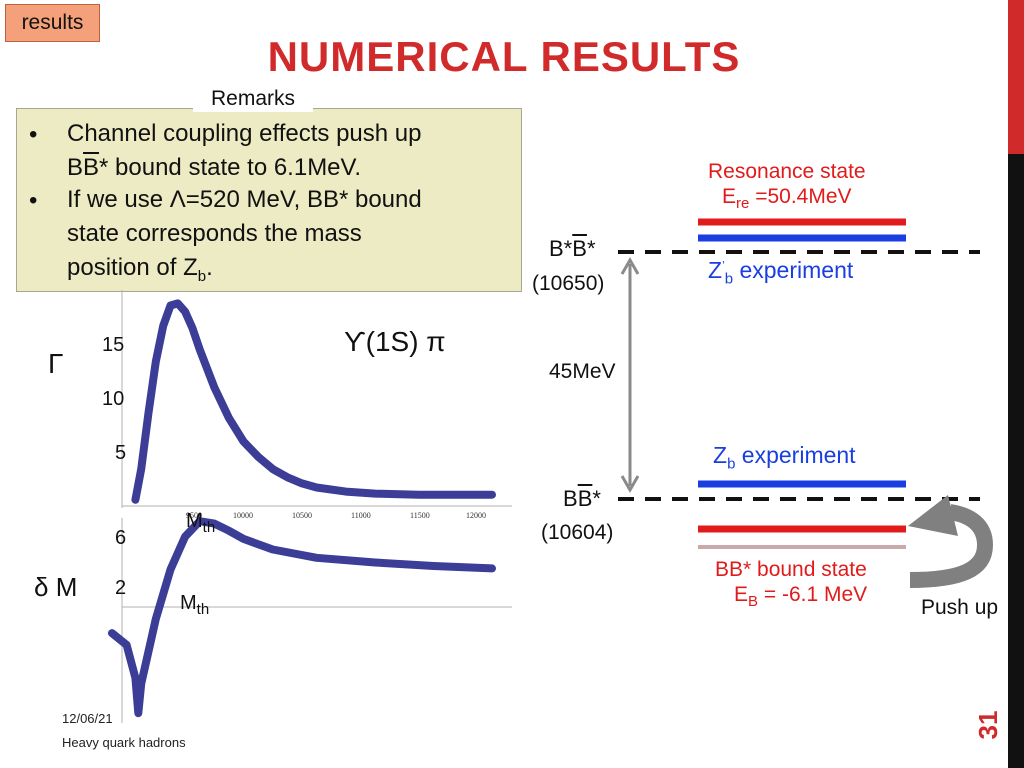 Image resolution: width=1024 pixels, height=768 pixels. I want to click on accent-bar-red, so click(1016, 77).